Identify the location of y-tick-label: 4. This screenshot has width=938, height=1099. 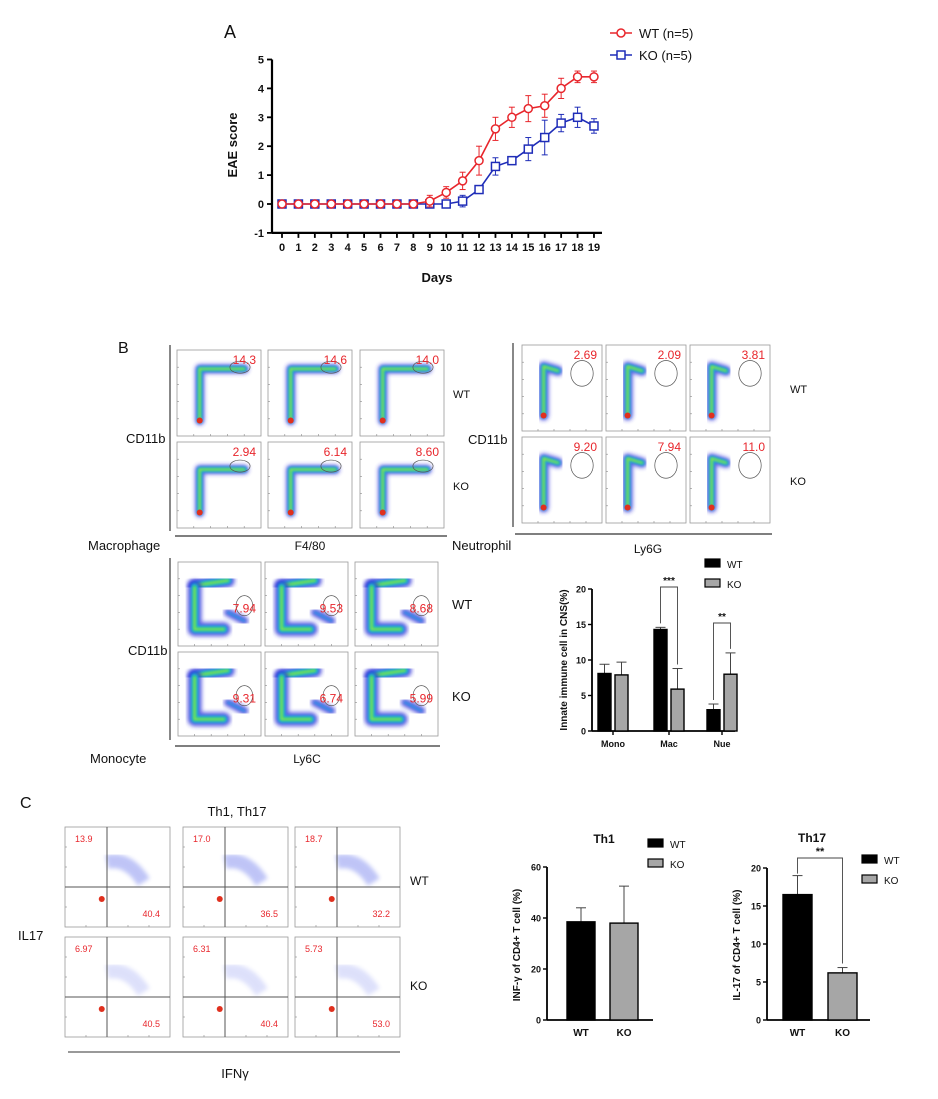
(261, 89).